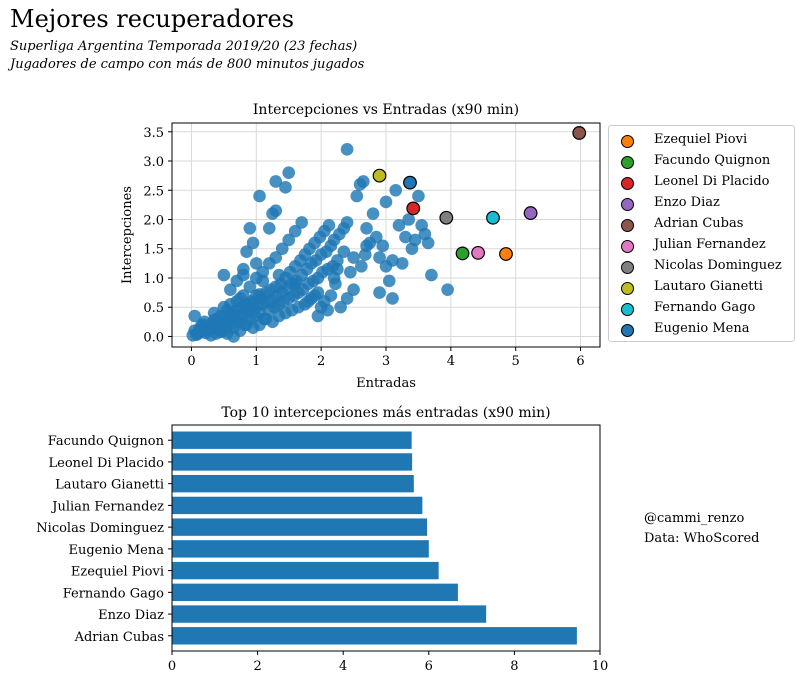 This screenshot has width=805, height=683. What do you see at coordinates (701, 267) in the screenshot?
I see `legend-item: Nicolas Dominguez` at bounding box center [701, 267].